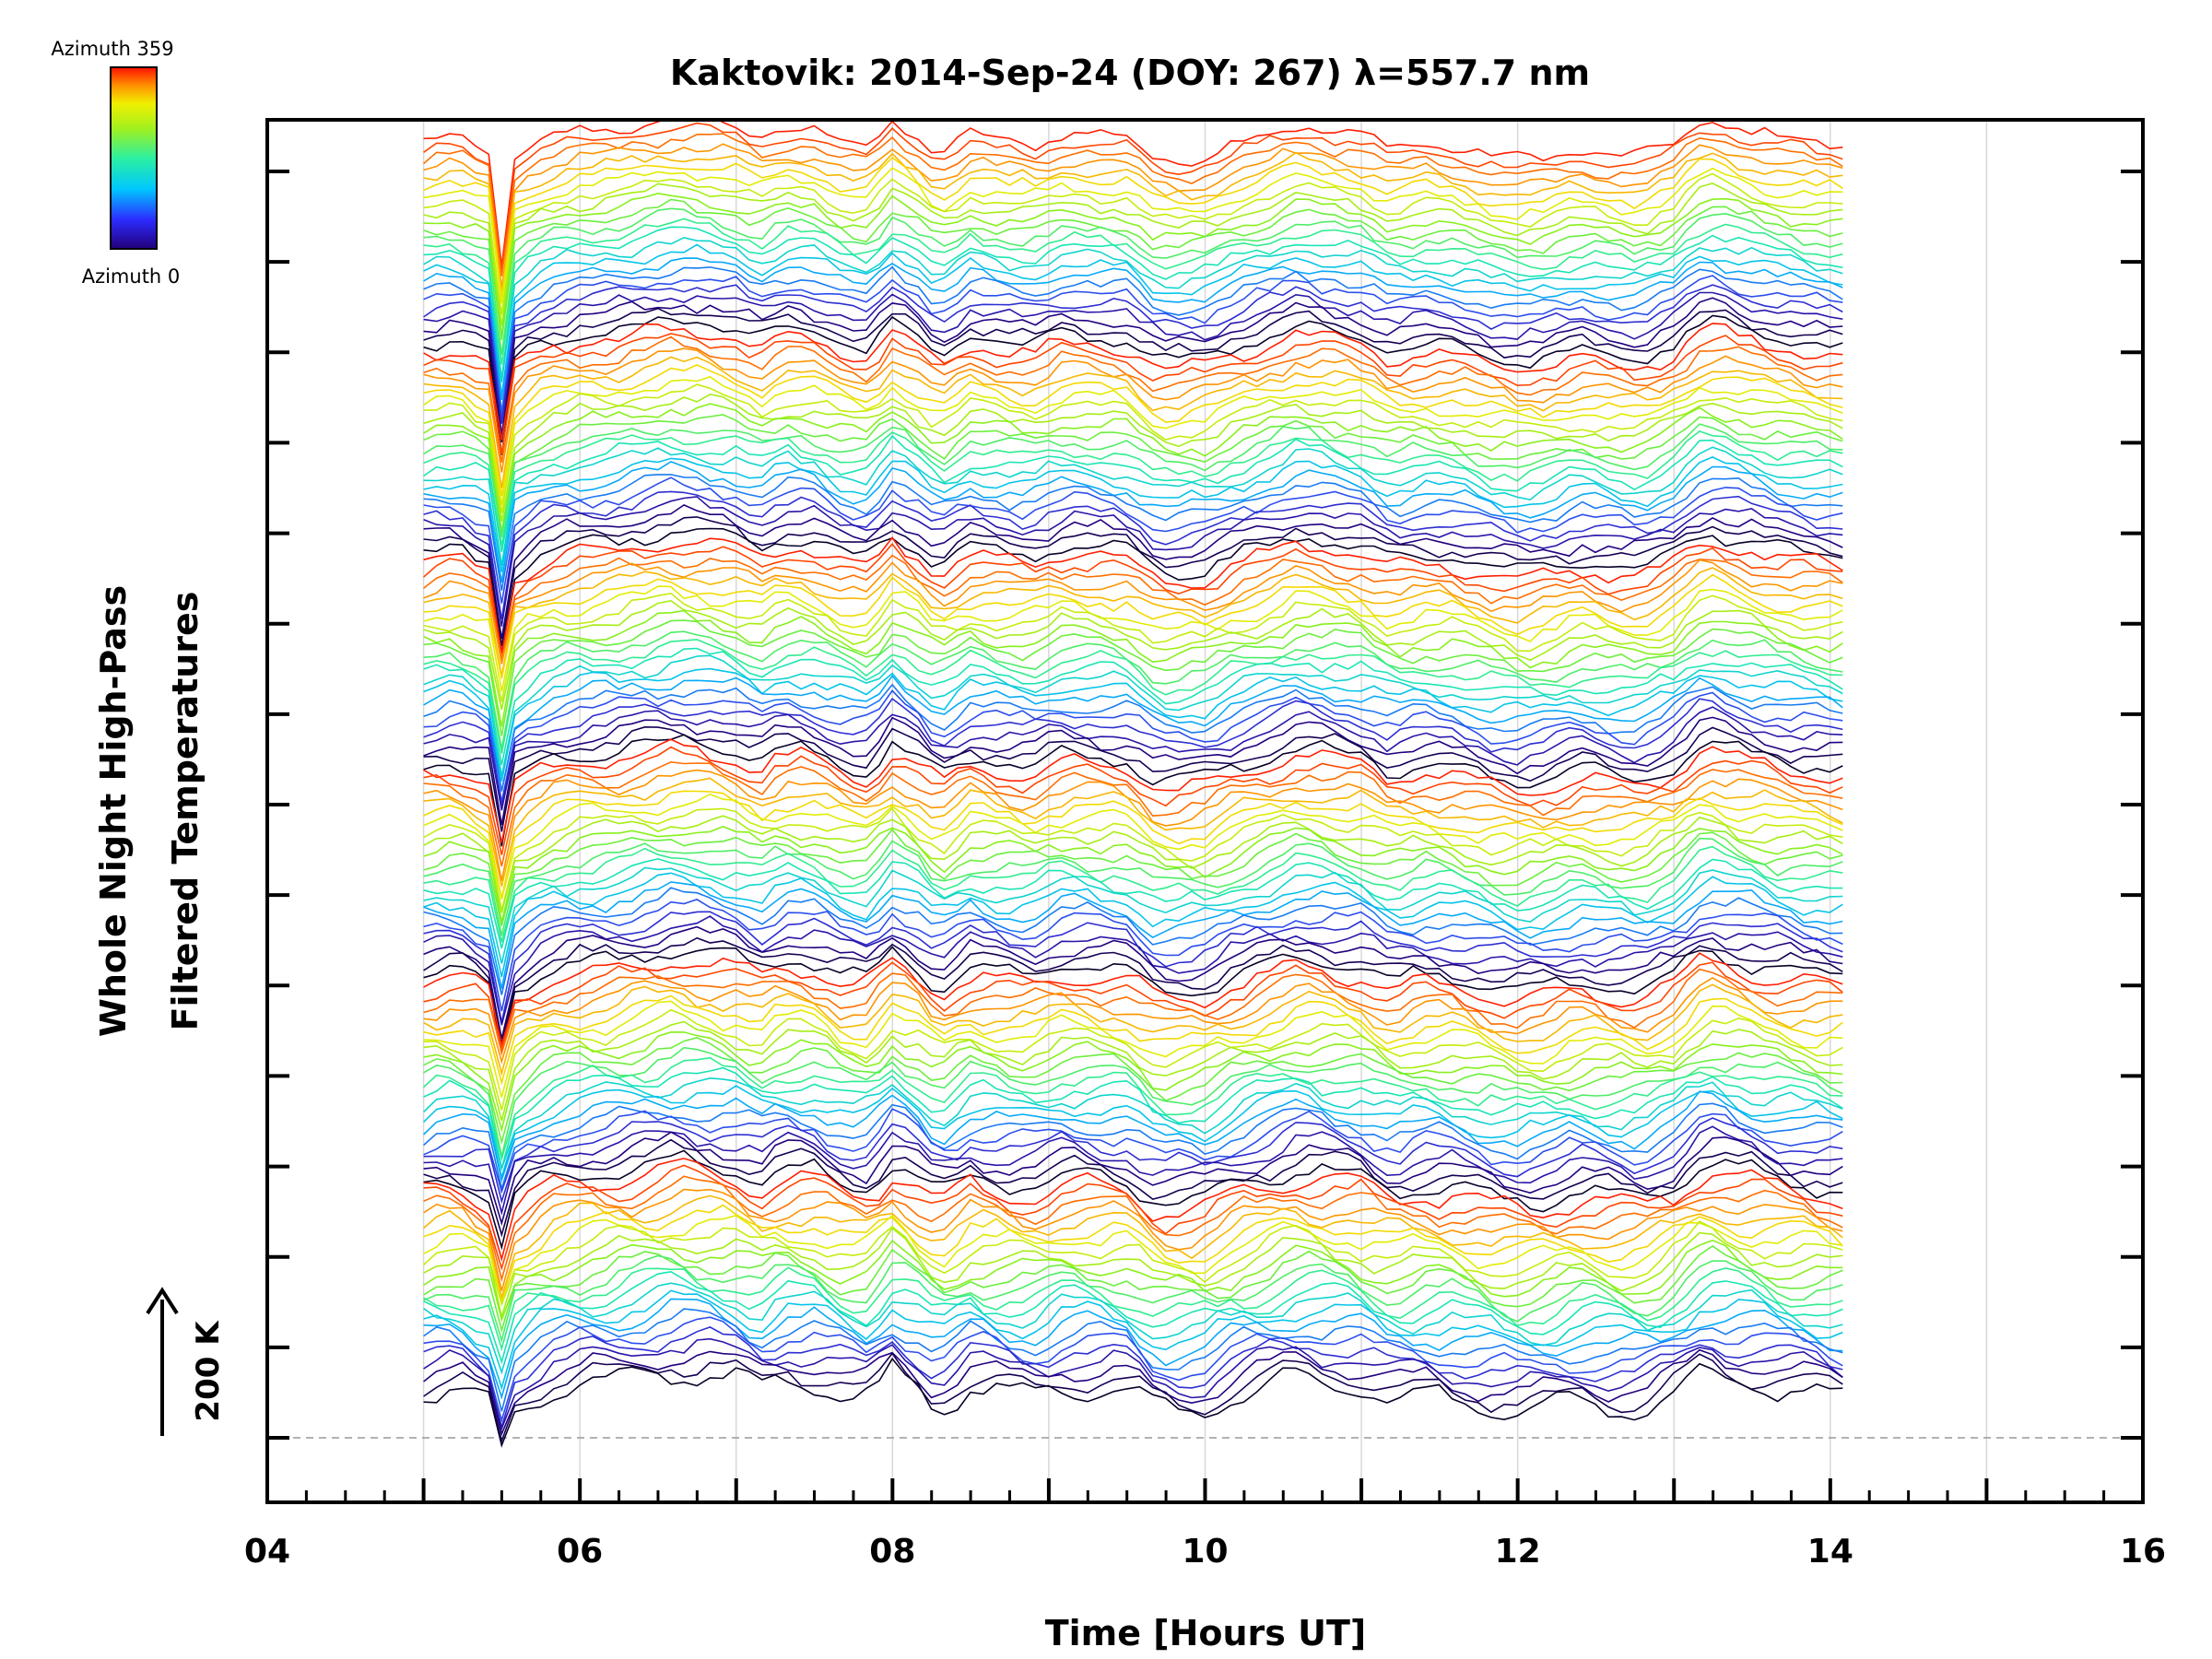  I want to click on x-axis-label: Time [Hours UT], so click(1206, 1633).